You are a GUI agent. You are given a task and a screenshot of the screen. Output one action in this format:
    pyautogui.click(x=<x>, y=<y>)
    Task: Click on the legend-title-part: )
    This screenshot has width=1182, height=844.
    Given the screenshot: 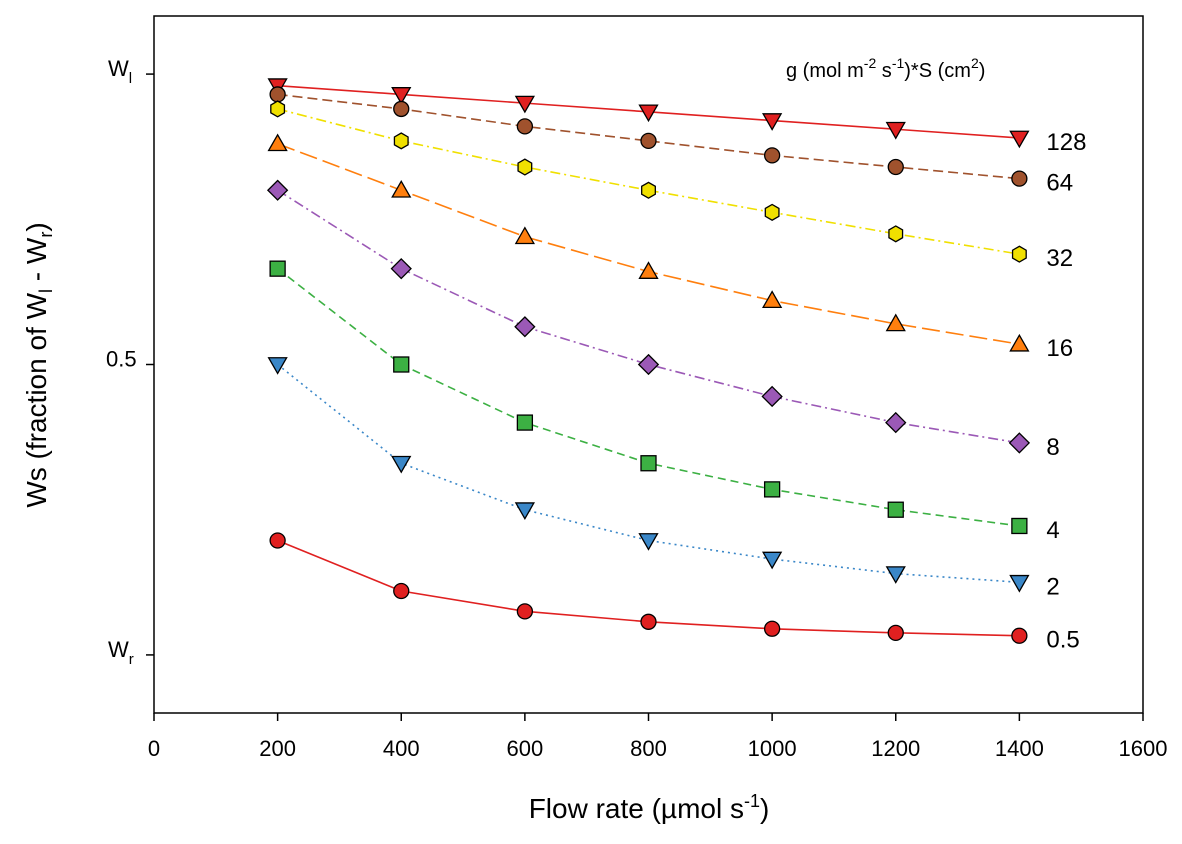 What is the action you would take?
    pyautogui.click(x=982, y=71)
    